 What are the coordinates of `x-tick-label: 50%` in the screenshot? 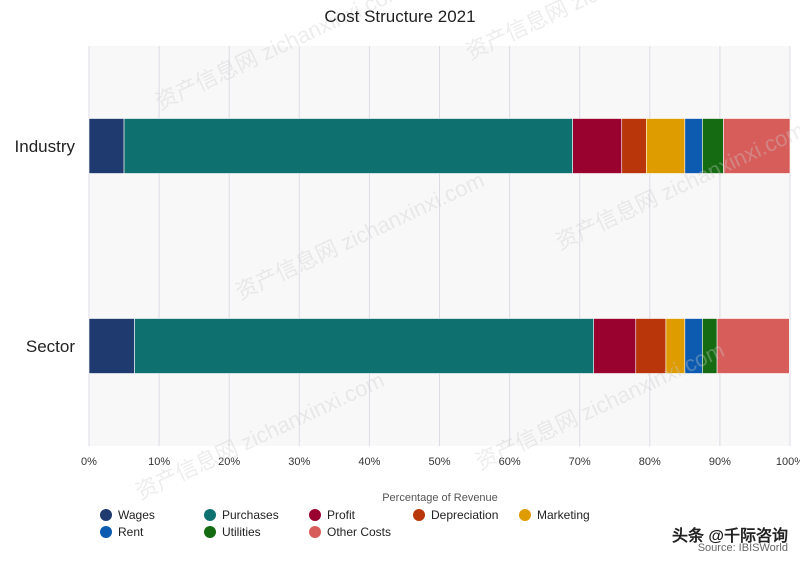 It's located at (439, 462).